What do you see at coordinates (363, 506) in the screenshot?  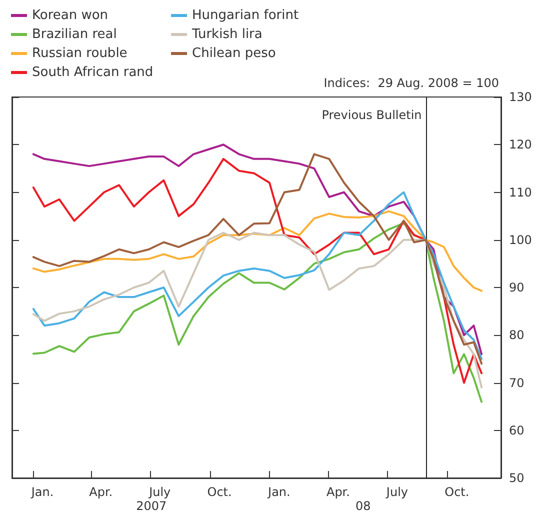 I see `text: 08` at bounding box center [363, 506].